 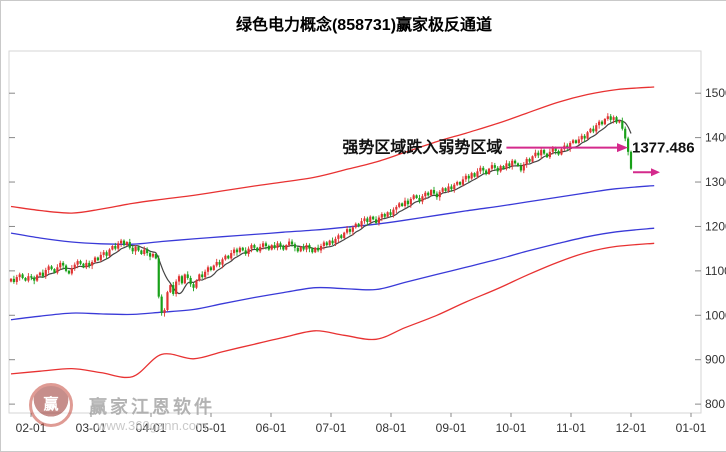 I want to click on x-tick-label: 08-01, so click(x=391, y=428).